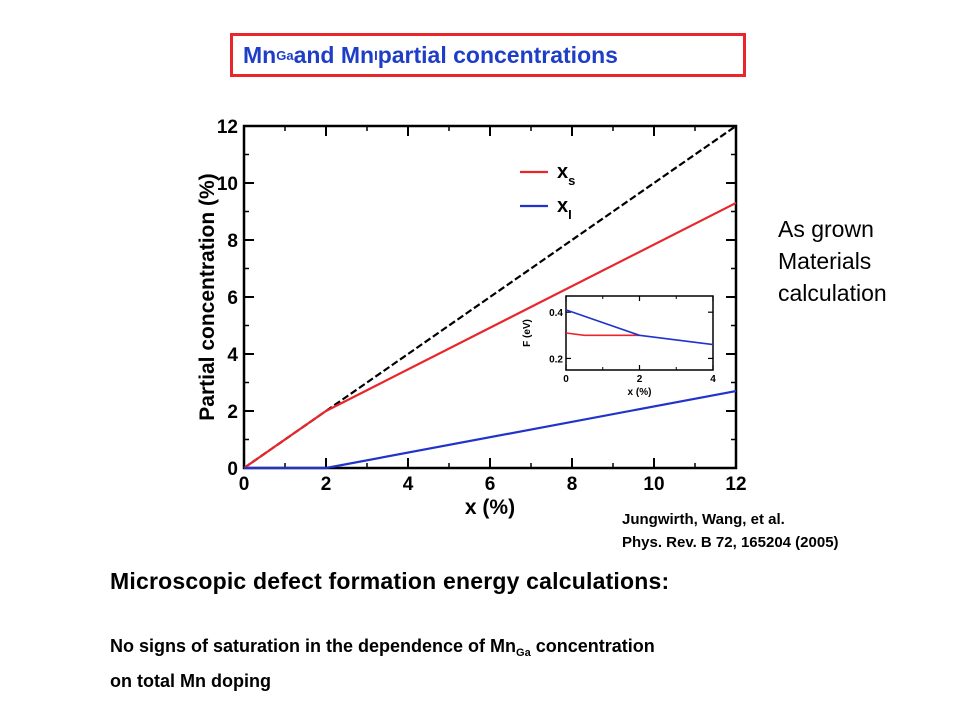  Describe the element at coordinates (227, 127) in the screenshot. I see `y-tick-label: 12` at that location.